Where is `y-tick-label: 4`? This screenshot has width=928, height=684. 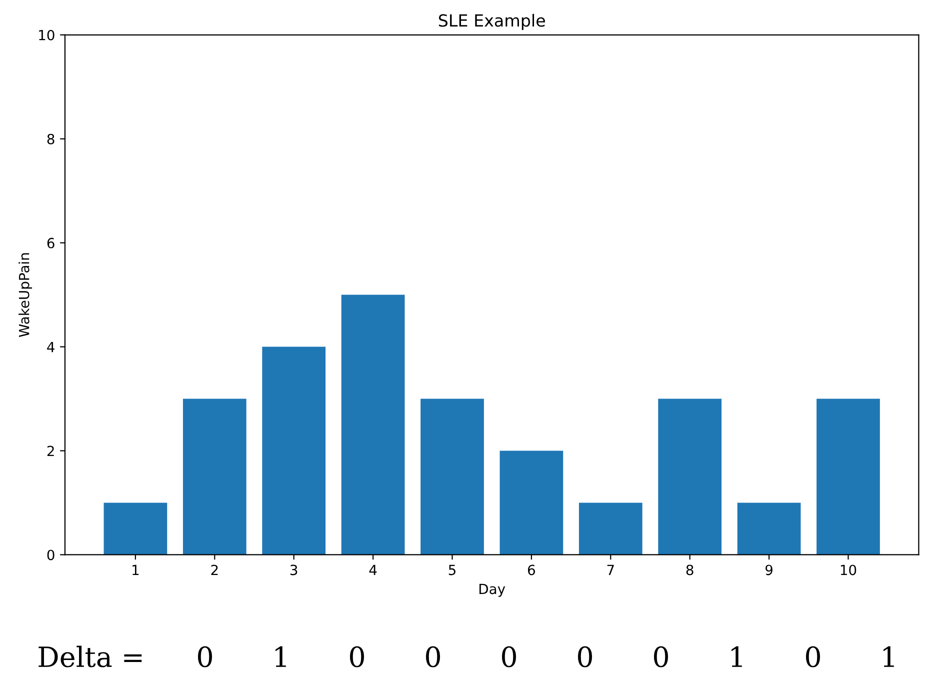 y-tick-label: 4 is located at coordinates (50, 347).